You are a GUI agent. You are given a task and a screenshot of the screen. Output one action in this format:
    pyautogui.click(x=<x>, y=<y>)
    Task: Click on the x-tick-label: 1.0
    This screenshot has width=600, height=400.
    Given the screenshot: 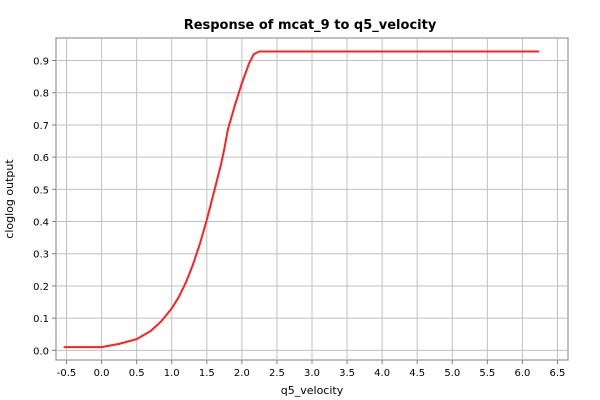 What is the action you would take?
    pyautogui.click(x=172, y=373)
    